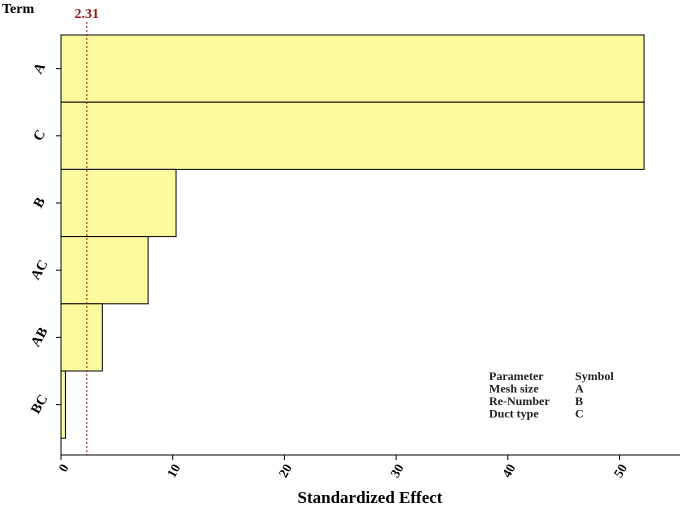  What do you see at coordinates (579, 414) in the screenshot?
I see `legend-parameter-symbol: C` at bounding box center [579, 414].